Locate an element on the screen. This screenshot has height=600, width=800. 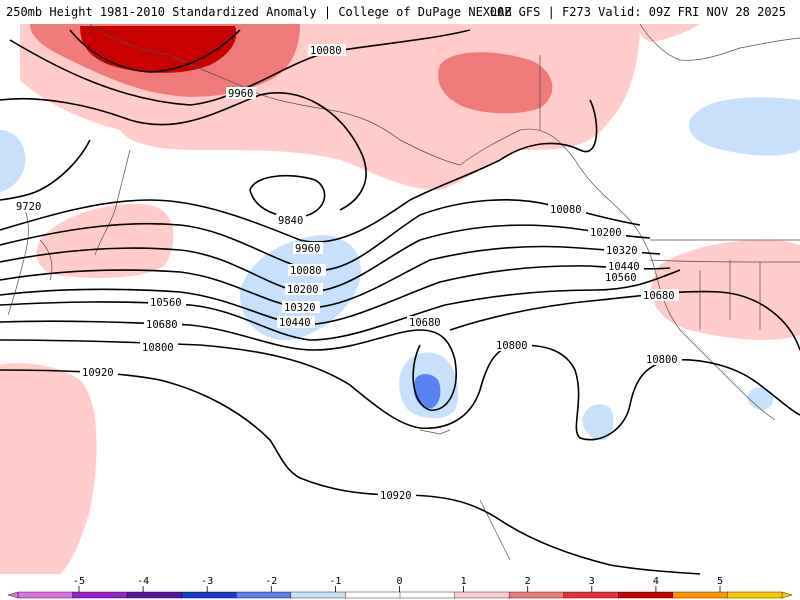
anomaly-negative-southeast is located at coordinates (760, 398).